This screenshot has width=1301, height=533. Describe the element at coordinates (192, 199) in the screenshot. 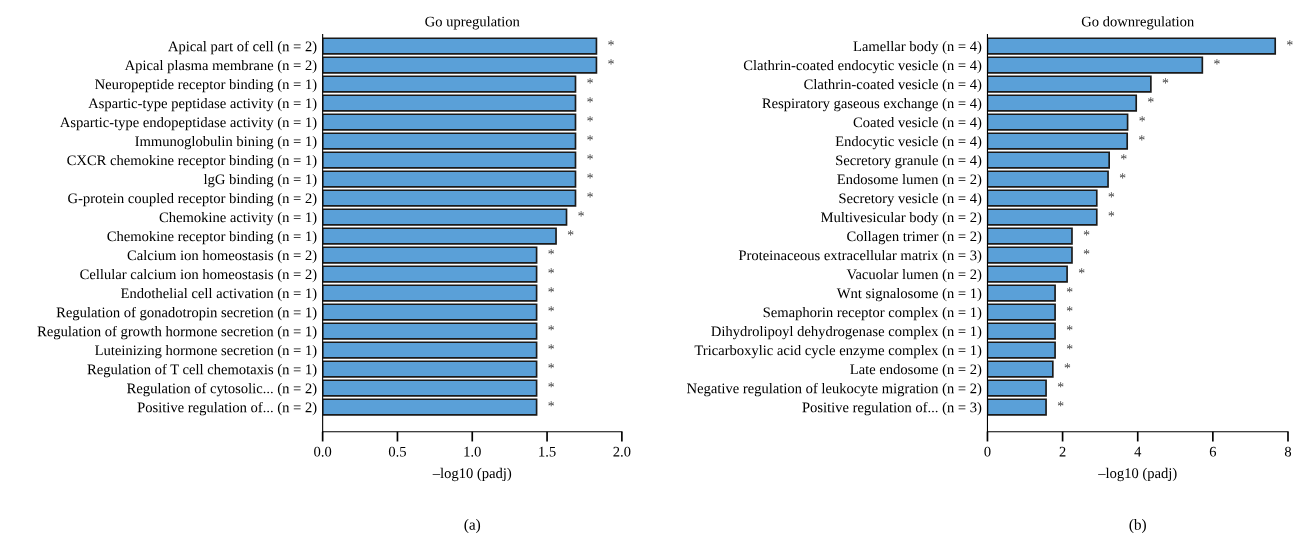

I see `y-tick-label: G-protein coupled receptor binding (n = 2)` at that location.